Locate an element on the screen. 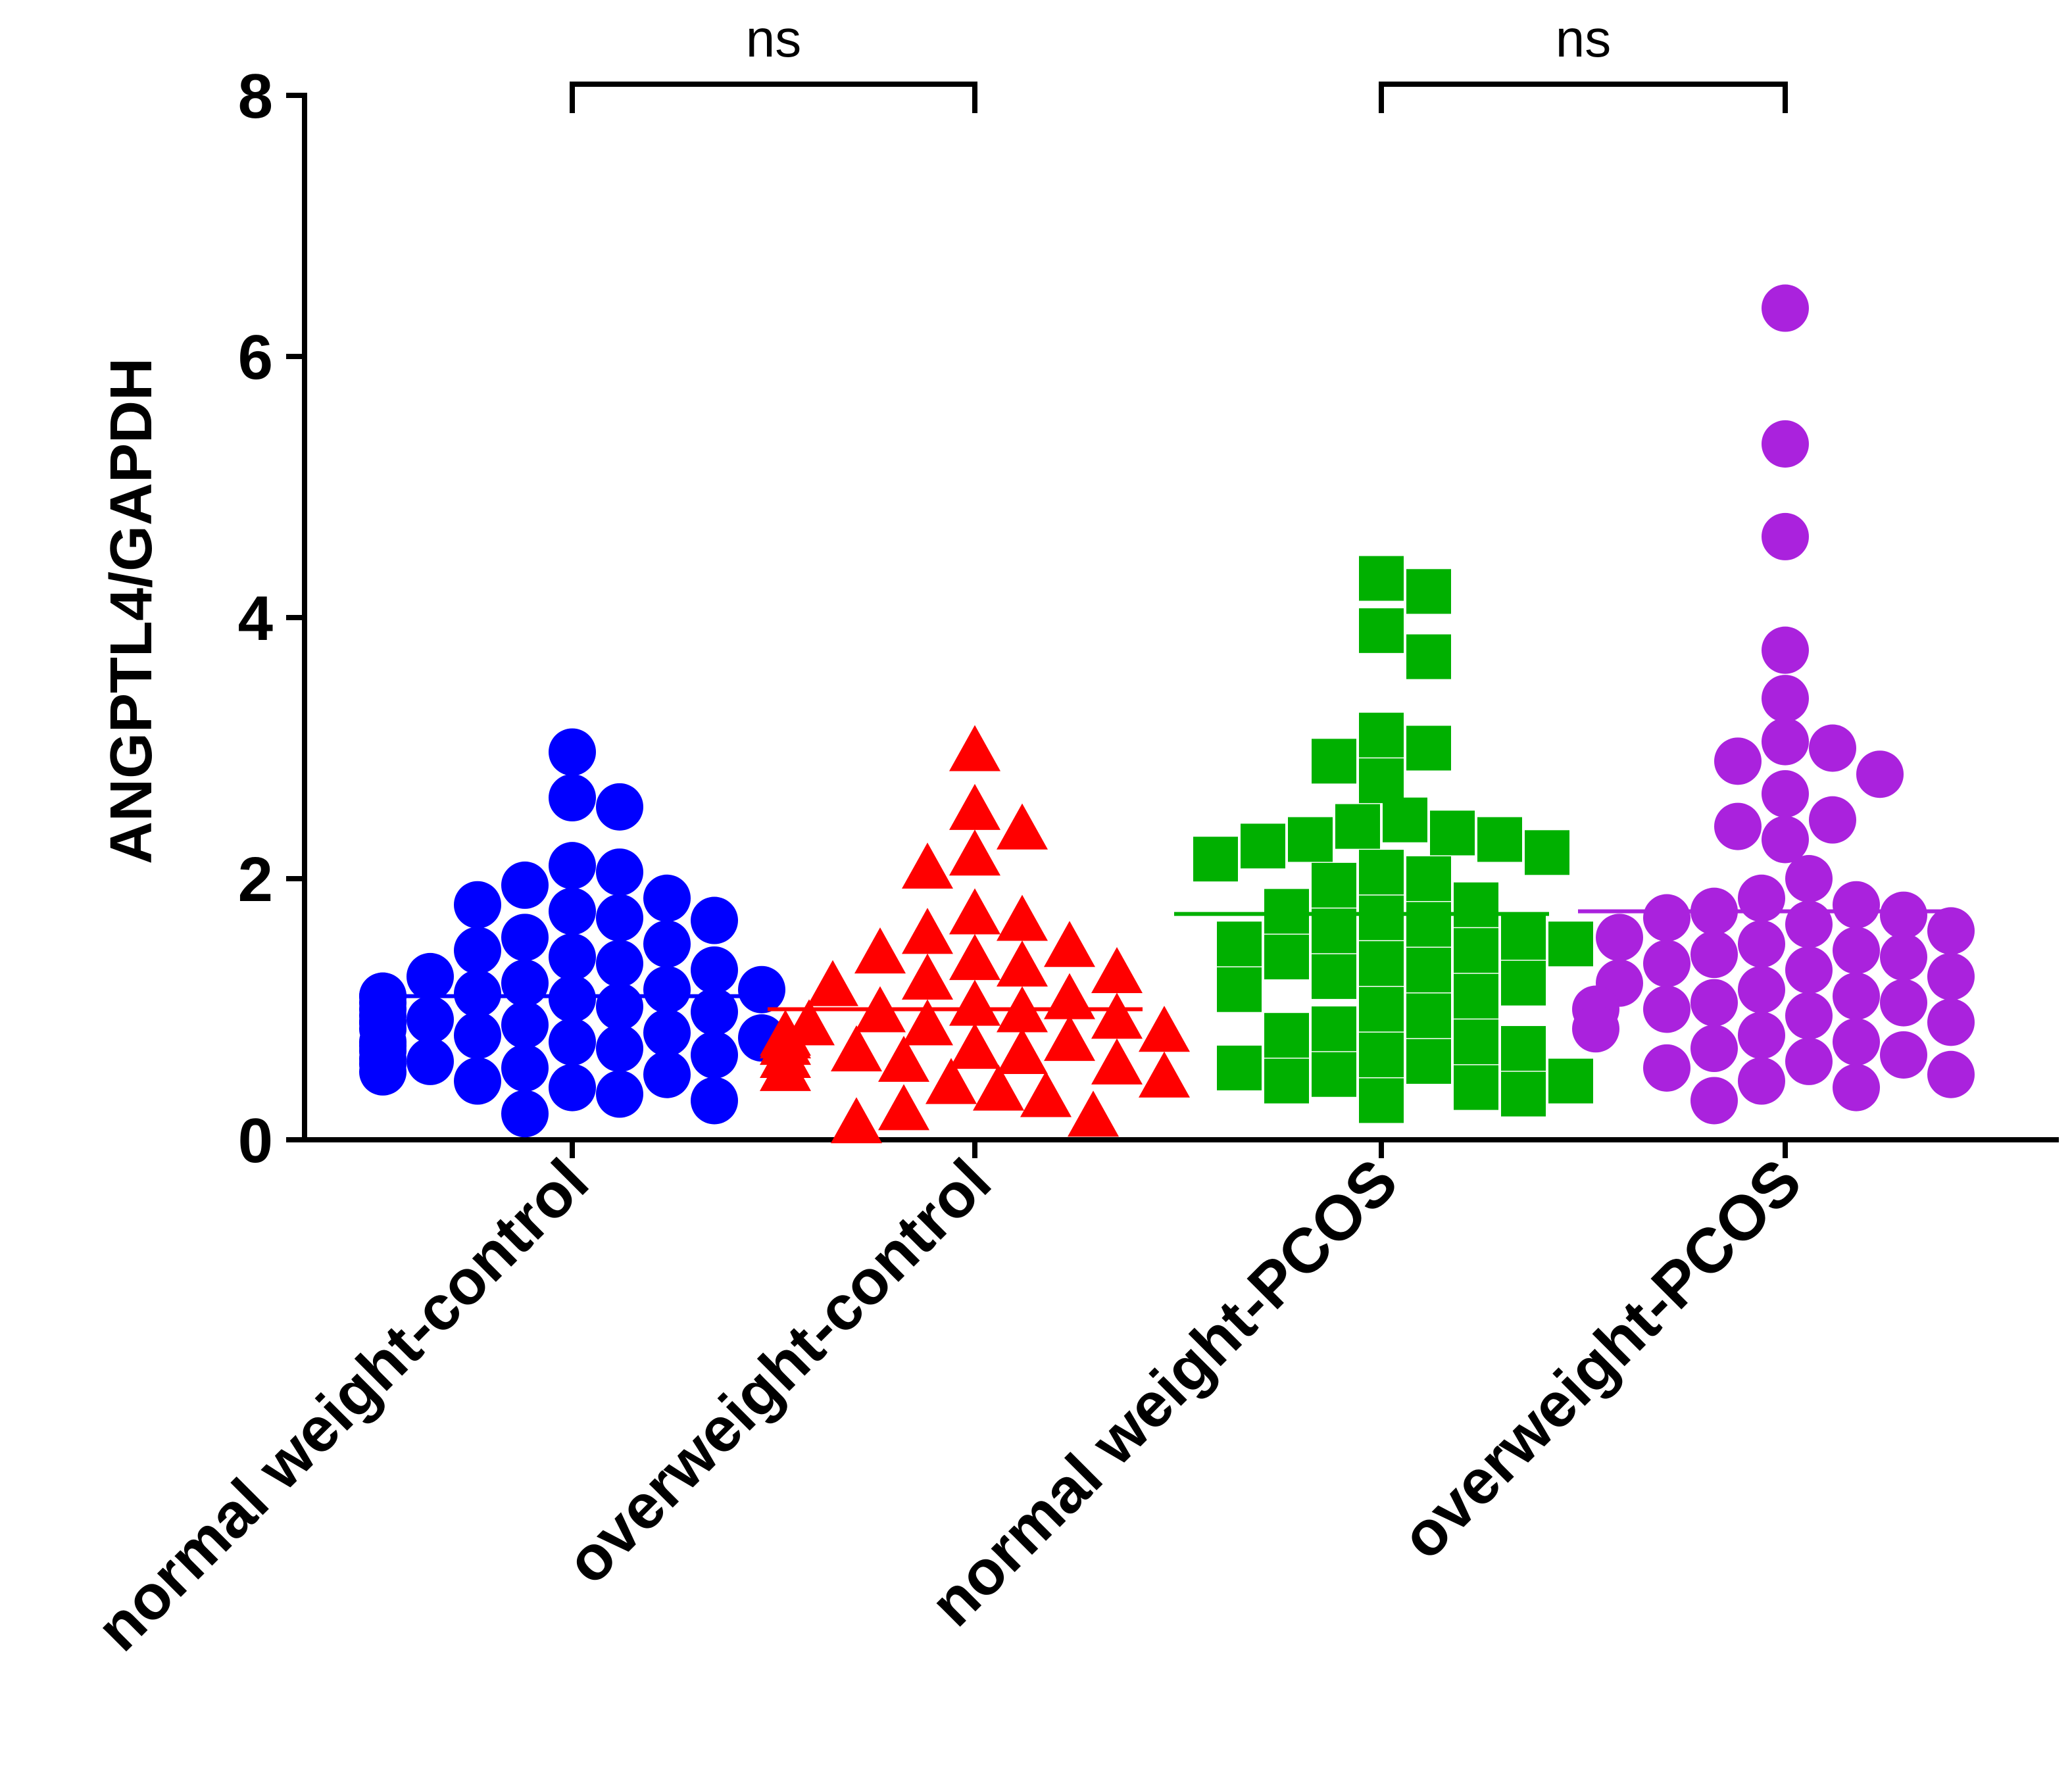  x-tick-label-3: overweight-PCOS is located at coordinates (1601, 1359).